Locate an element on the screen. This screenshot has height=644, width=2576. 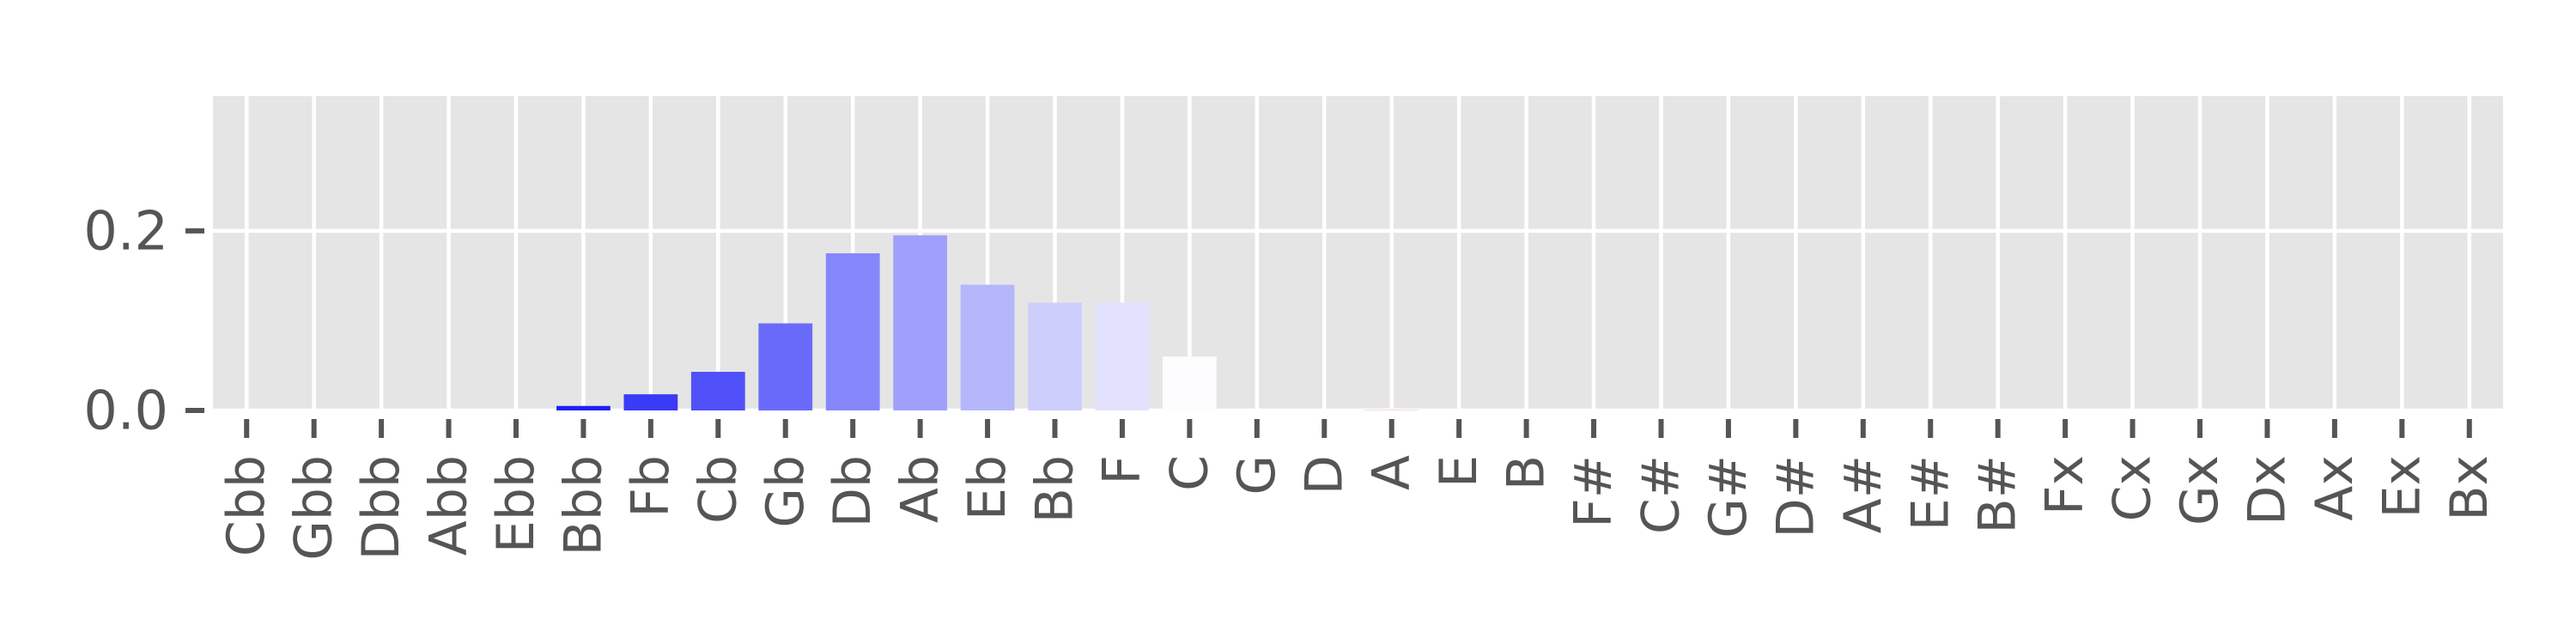
x-tick-label: Bb is located at coordinates (1055, 489).